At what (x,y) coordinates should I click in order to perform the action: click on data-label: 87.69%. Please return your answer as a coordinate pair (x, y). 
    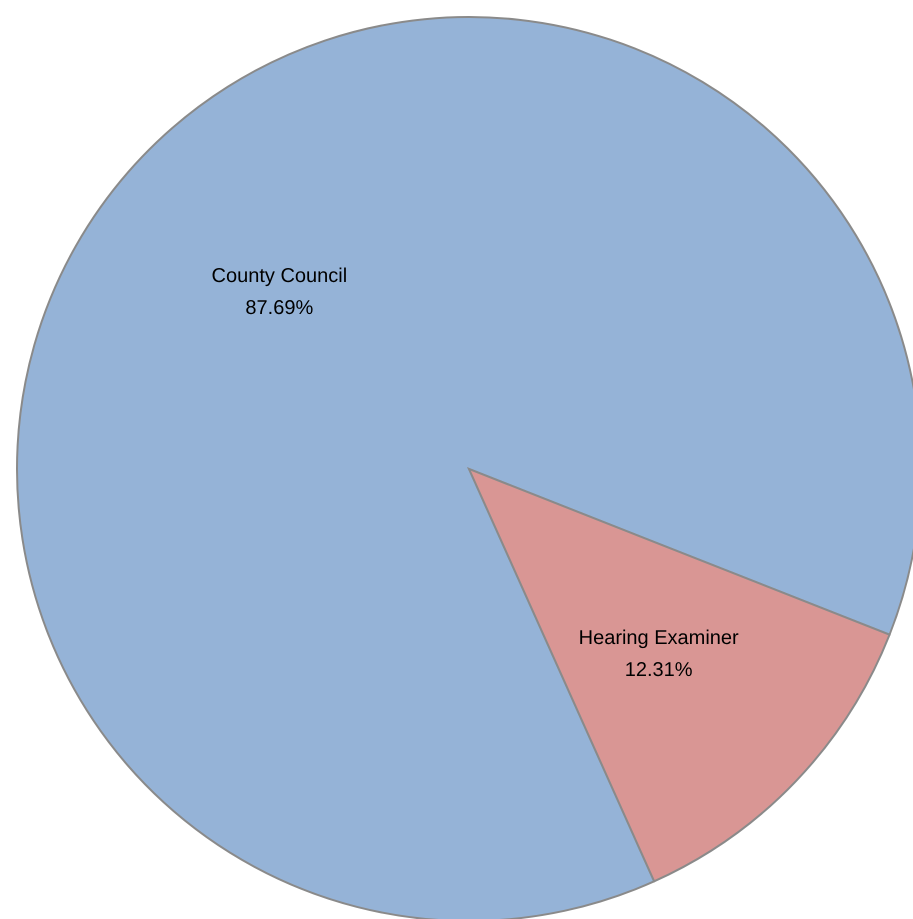
    Looking at the image, I should click on (279, 308).